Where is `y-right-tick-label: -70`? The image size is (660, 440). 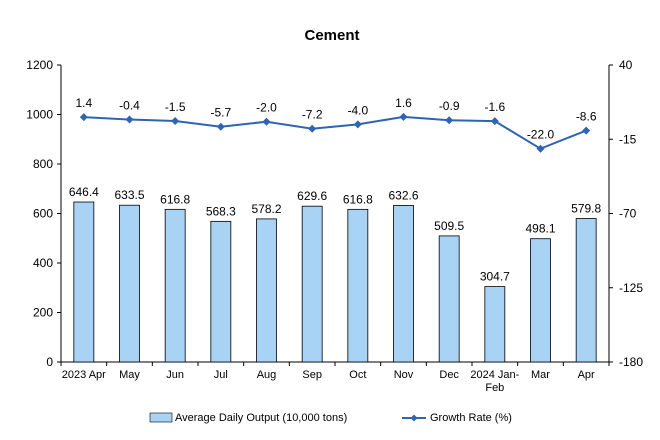
y-right-tick-label: -70 is located at coordinates (628, 214).